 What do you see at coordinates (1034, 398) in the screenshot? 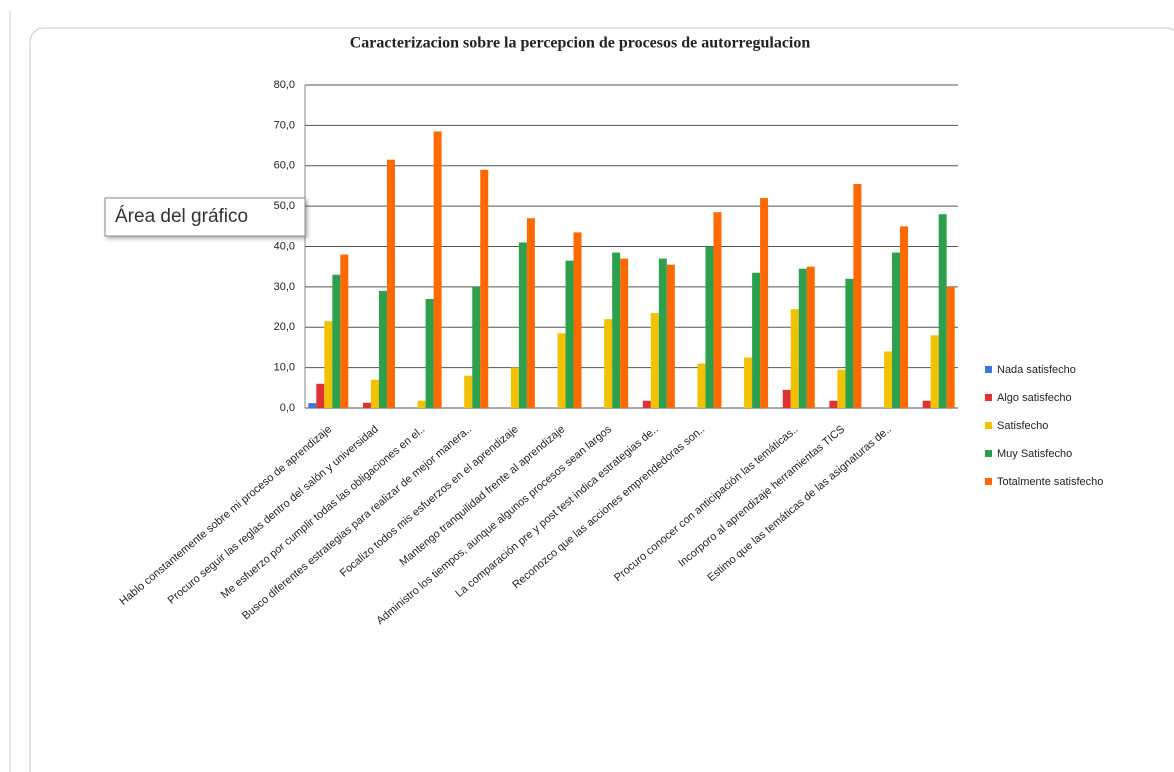
I see `legend-label: Algo satisfecho` at bounding box center [1034, 398].